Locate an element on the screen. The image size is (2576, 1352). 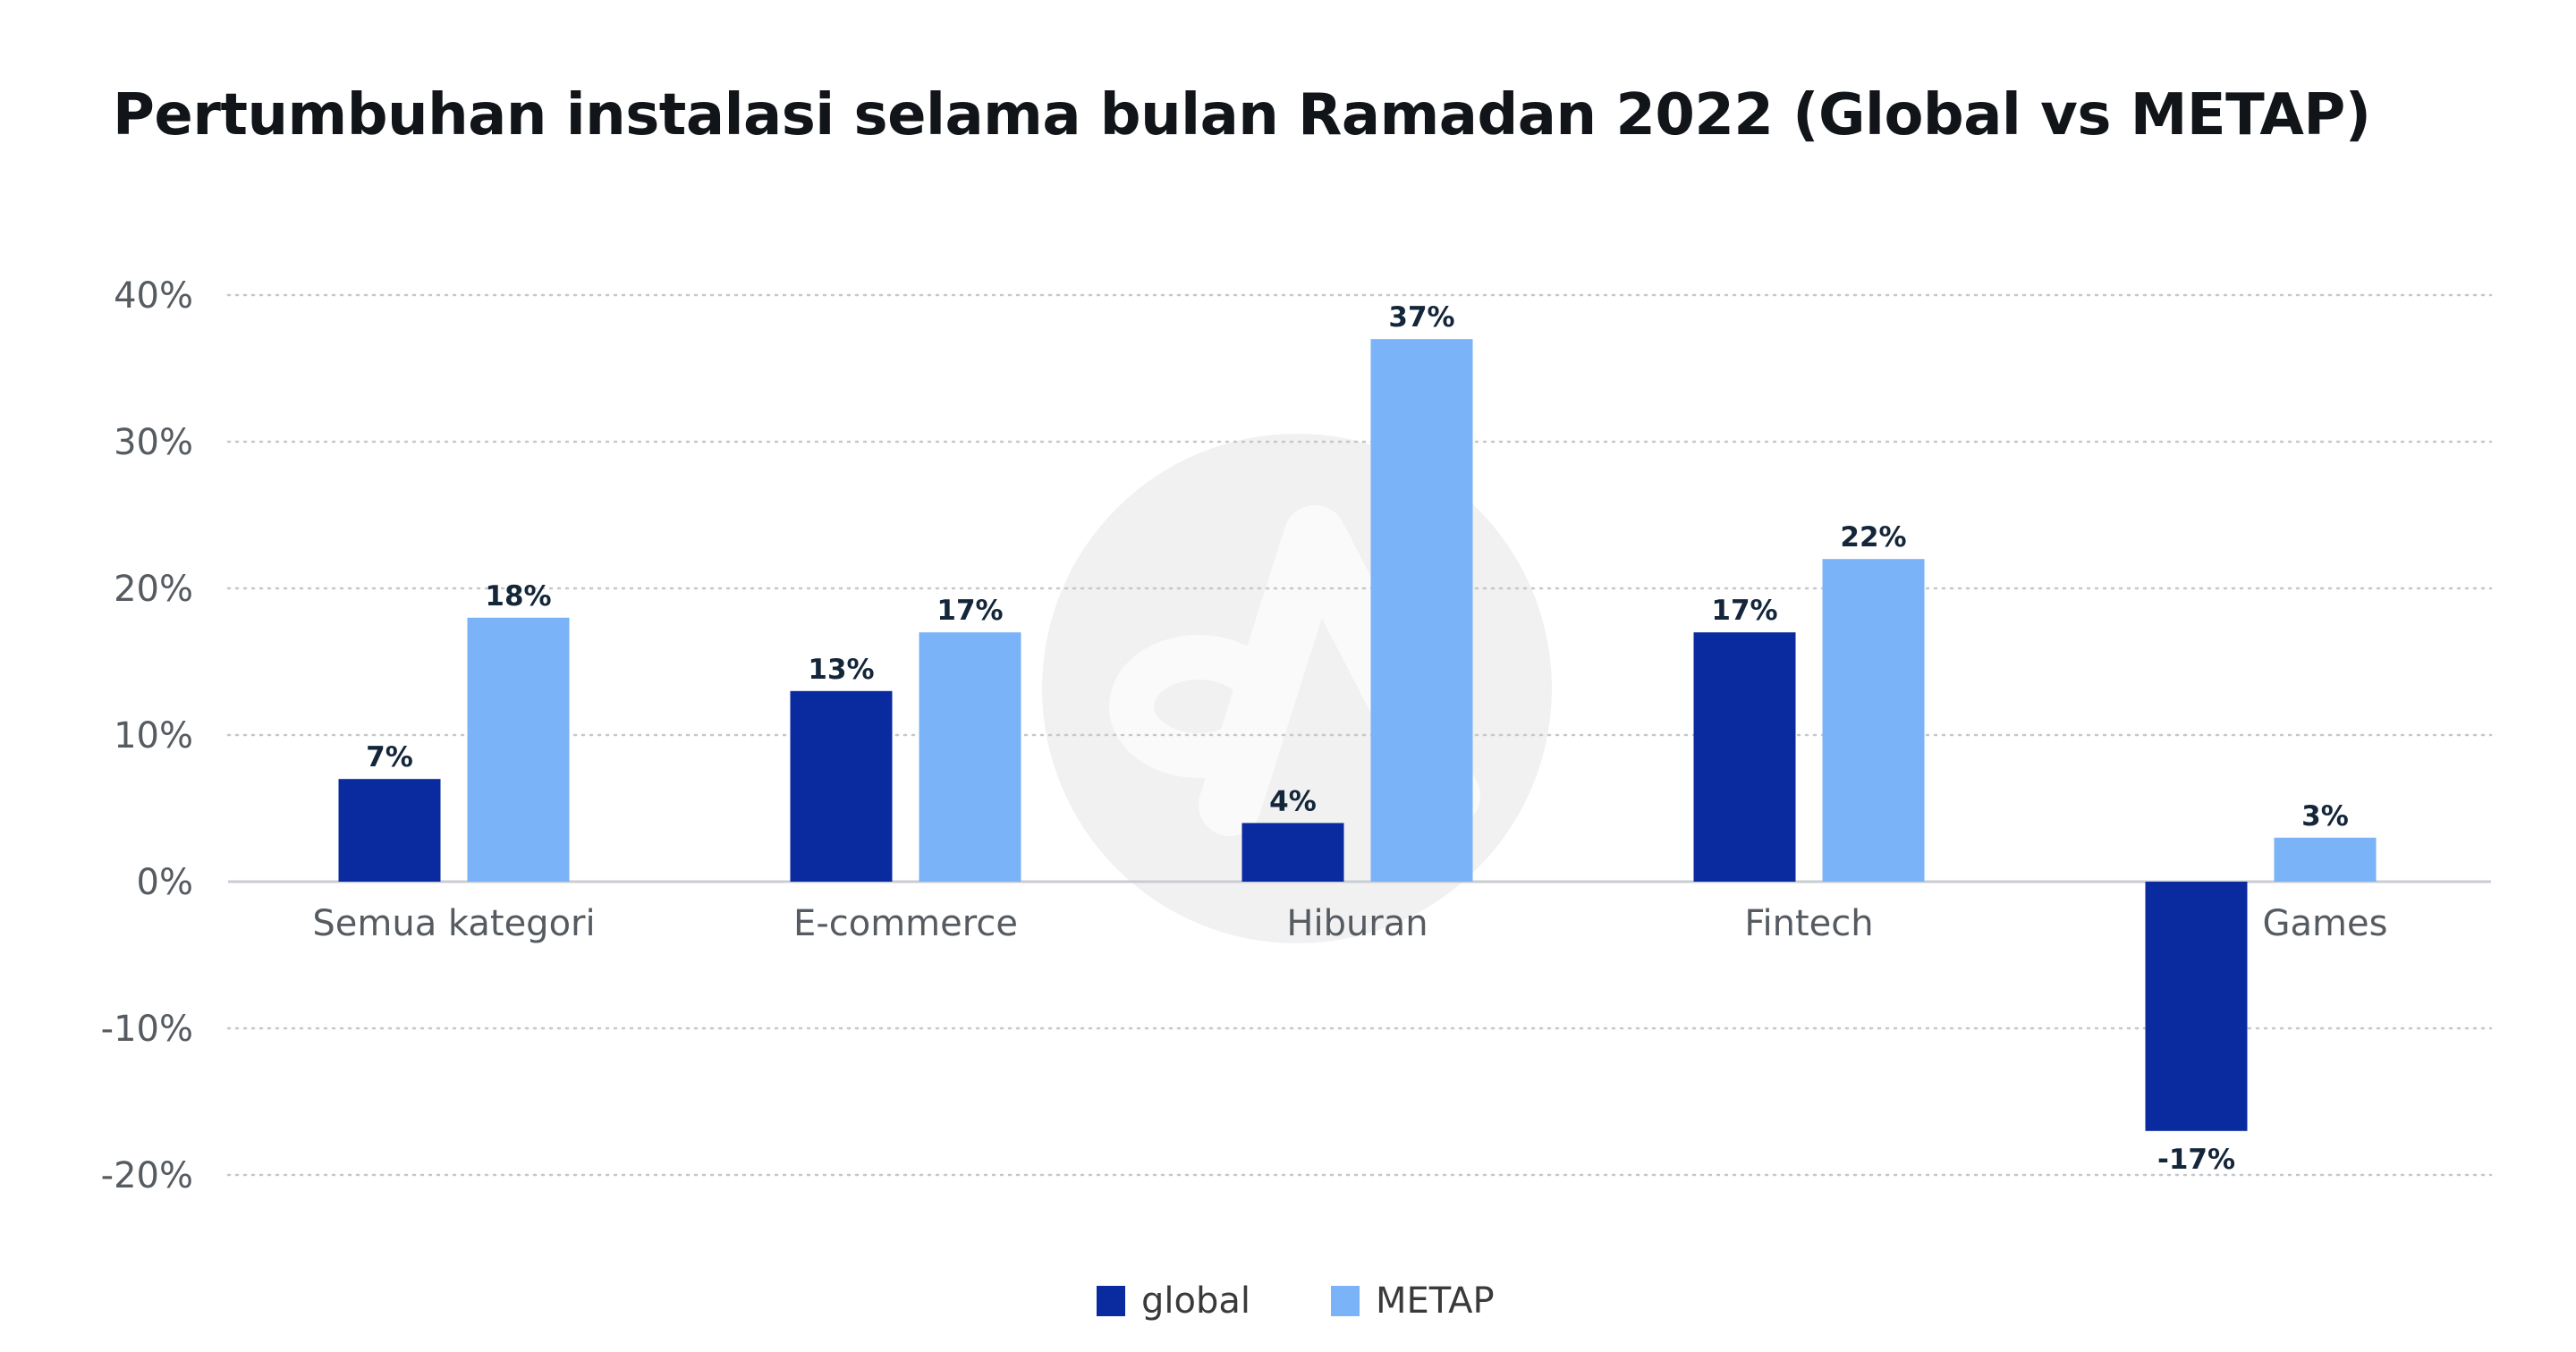
y-tick-label: -10% is located at coordinates (147, 1029).